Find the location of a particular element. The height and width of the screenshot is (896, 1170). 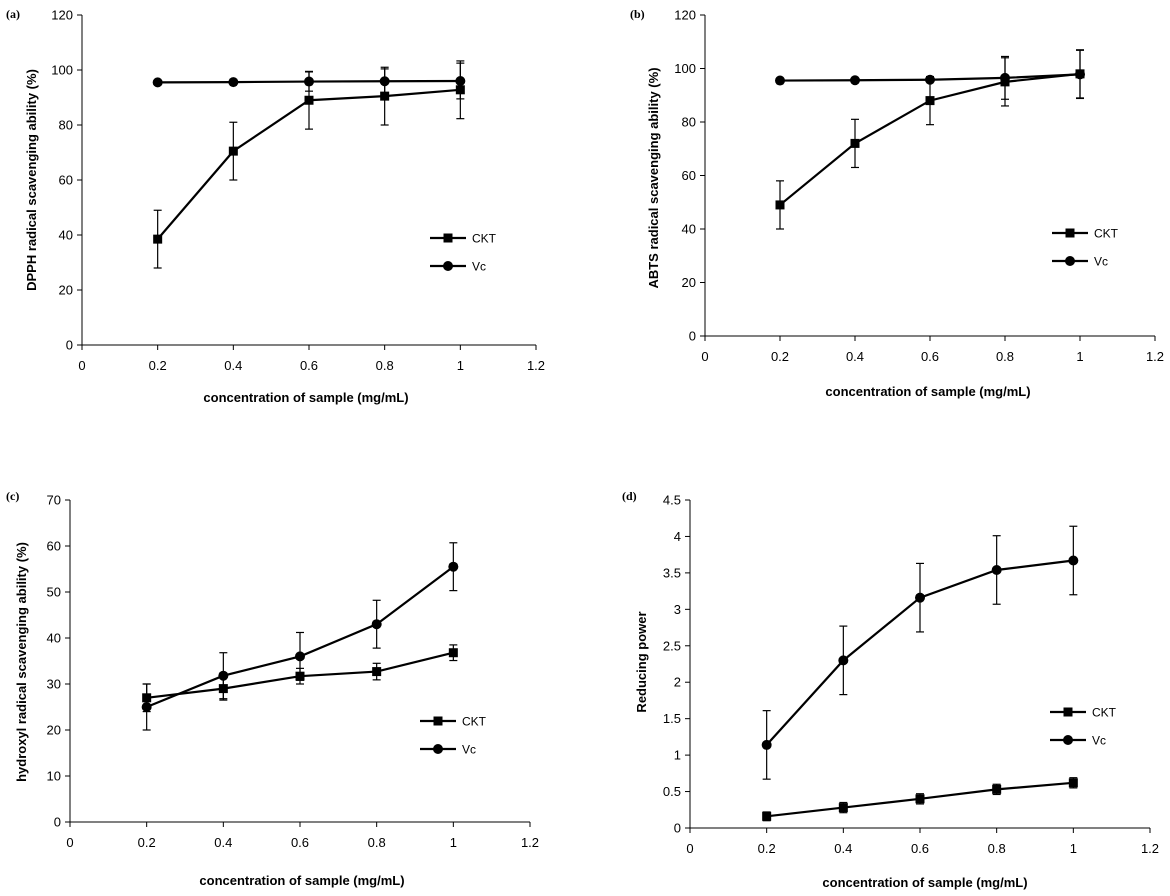

y-tick-label-d: 1.5 is located at coordinates (672, 718).